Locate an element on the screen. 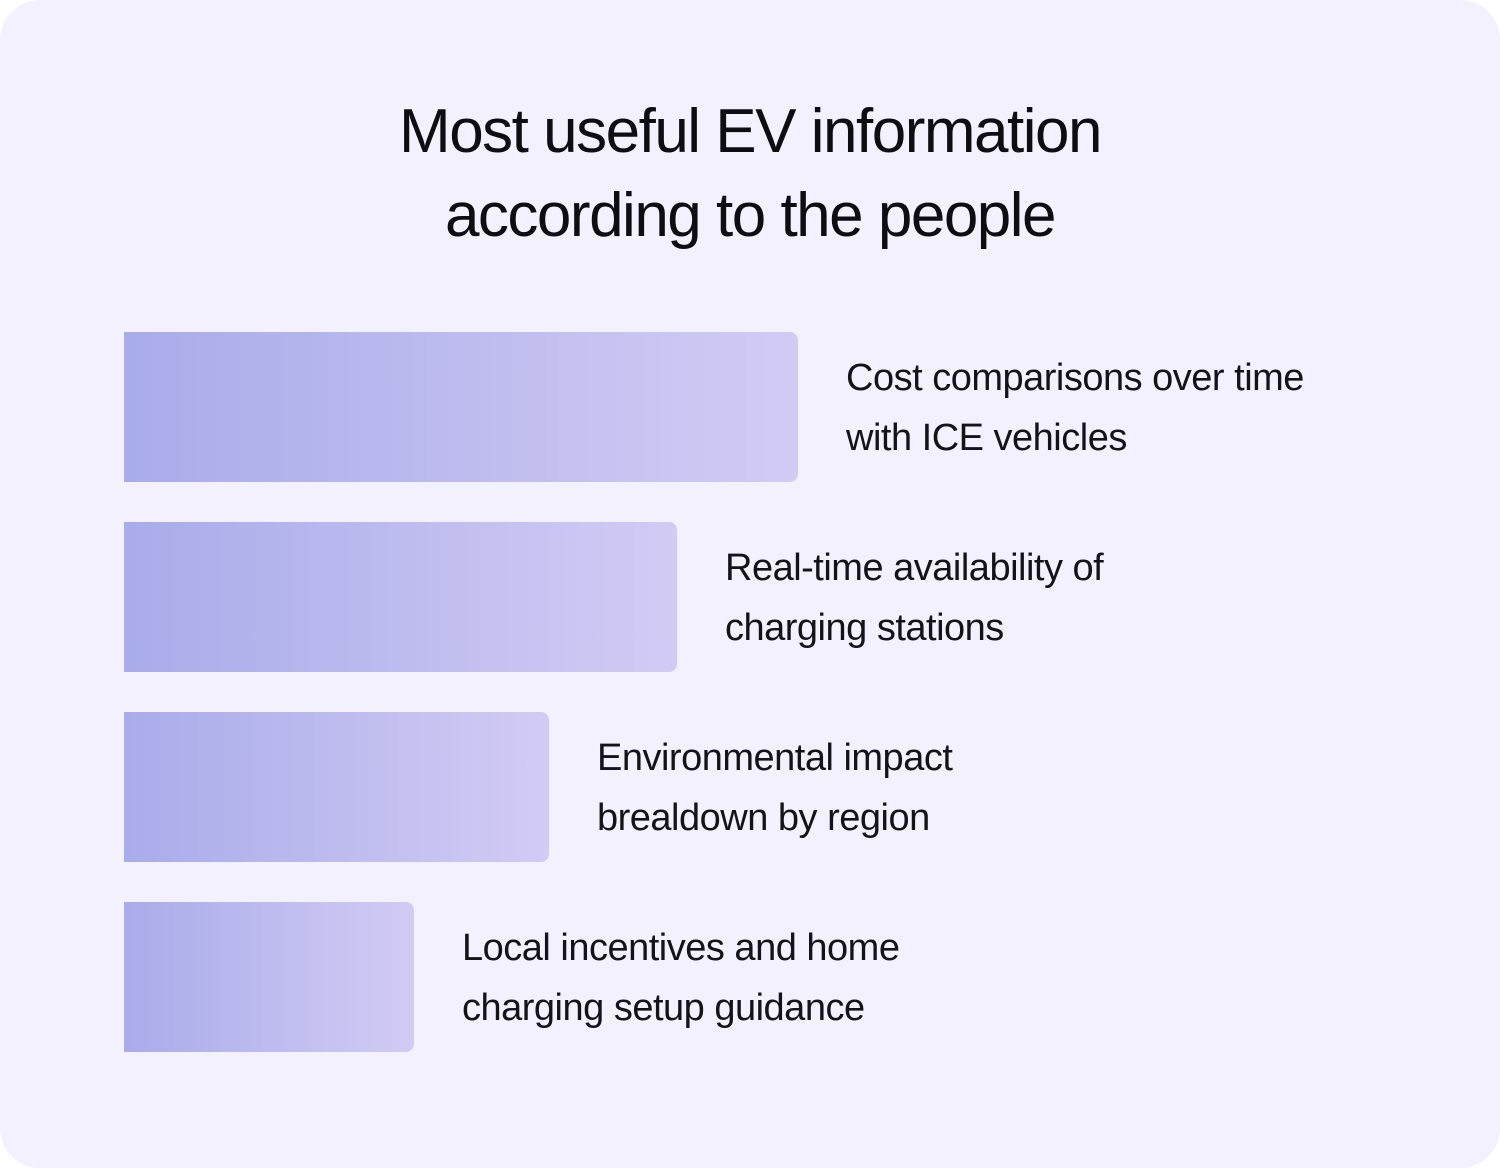 The width and height of the screenshot is (1500, 1168). bar-label-local-incentives-line-2: charging setup guidance is located at coordinates (663, 1008).